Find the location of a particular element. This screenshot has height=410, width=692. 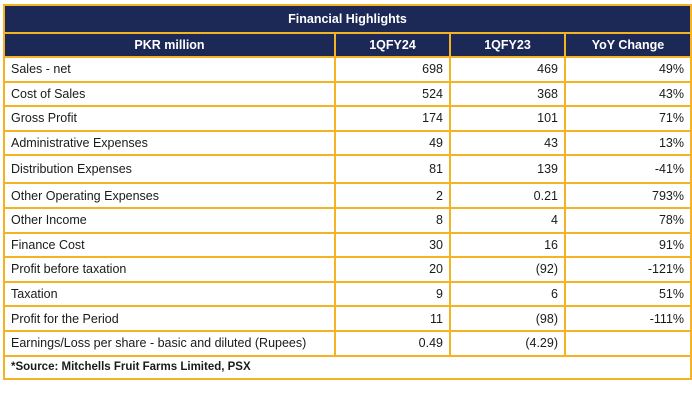

table-row: Other Operating Expenses 2 0.21 793% is located at coordinates (347, 195).